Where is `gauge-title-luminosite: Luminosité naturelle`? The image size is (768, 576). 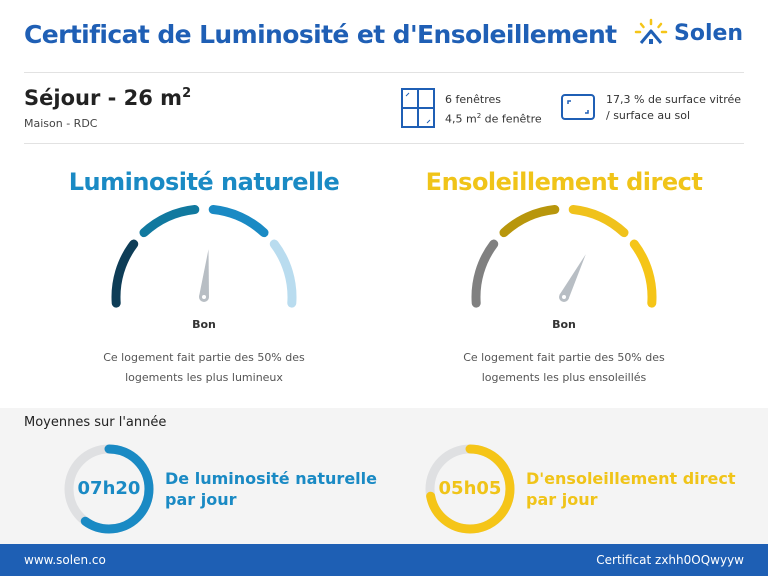 gauge-title-luminosite: Luminosité naturelle is located at coordinates (204, 182).